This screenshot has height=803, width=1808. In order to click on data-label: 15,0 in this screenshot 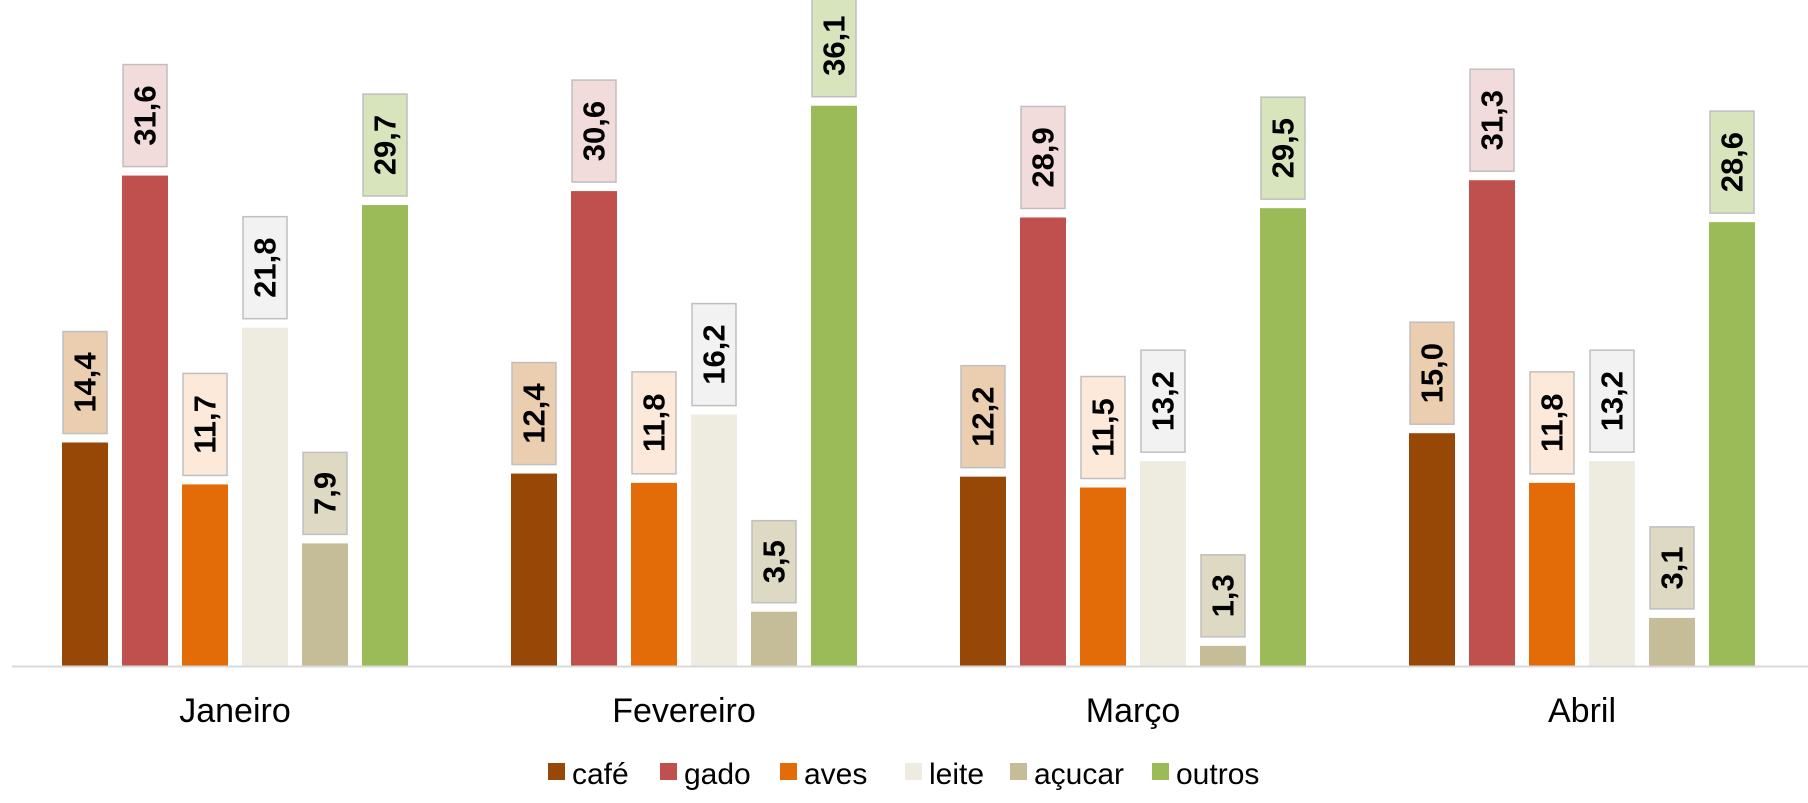, I will do `click(1432, 373)`.